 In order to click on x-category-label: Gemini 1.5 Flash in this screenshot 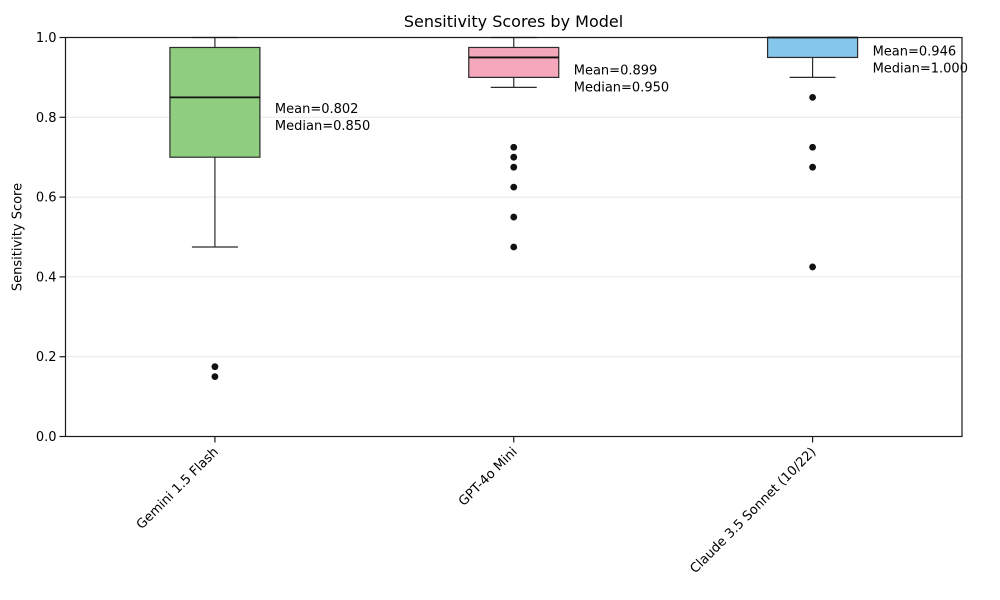, I will do `click(178, 489)`.